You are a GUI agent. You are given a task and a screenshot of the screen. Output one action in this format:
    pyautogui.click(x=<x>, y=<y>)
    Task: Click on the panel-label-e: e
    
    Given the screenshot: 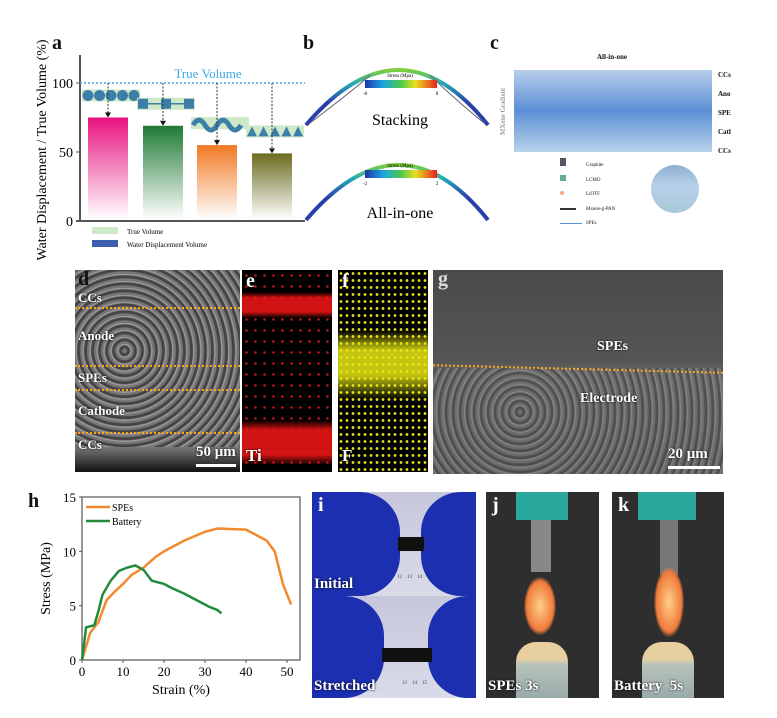 What is the action you would take?
    pyautogui.click(x=250, y=281)
    